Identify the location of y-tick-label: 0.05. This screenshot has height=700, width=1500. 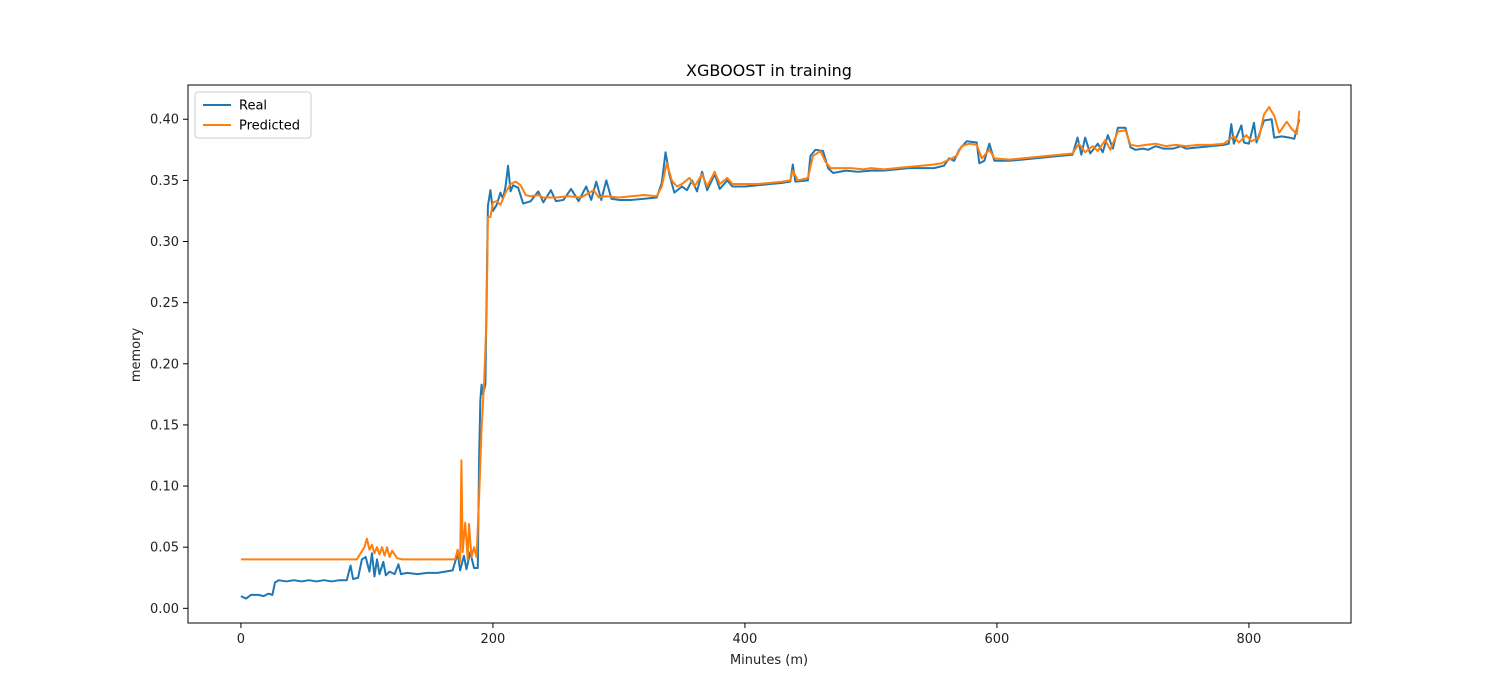
(164, 548).